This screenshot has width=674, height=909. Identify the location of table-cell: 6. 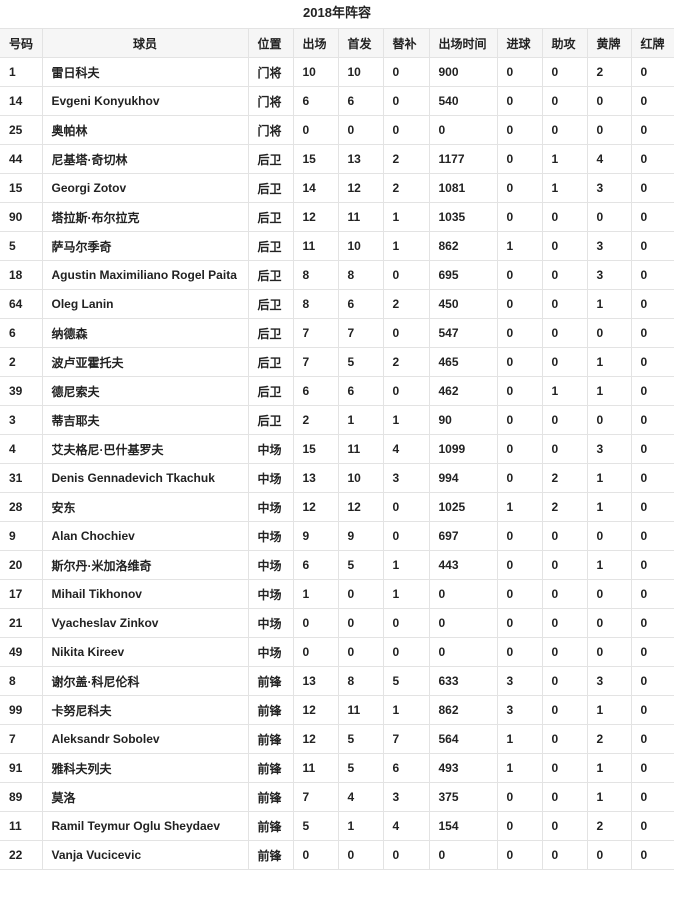
(360, 101).